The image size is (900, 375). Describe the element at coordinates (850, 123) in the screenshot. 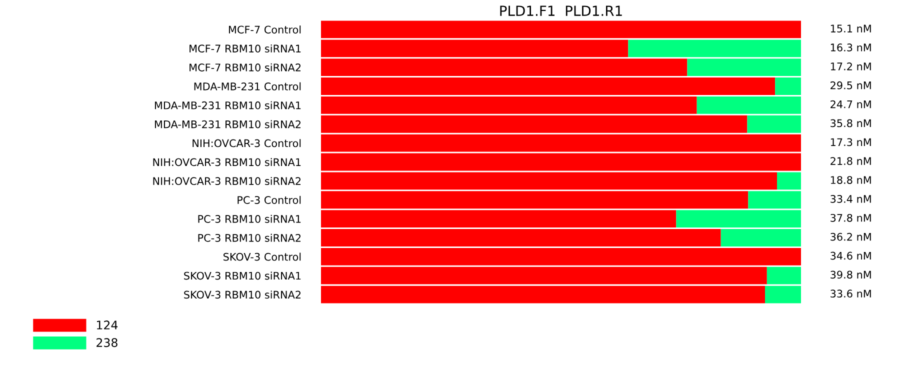

I see `text: 35.8 nM` at that location.